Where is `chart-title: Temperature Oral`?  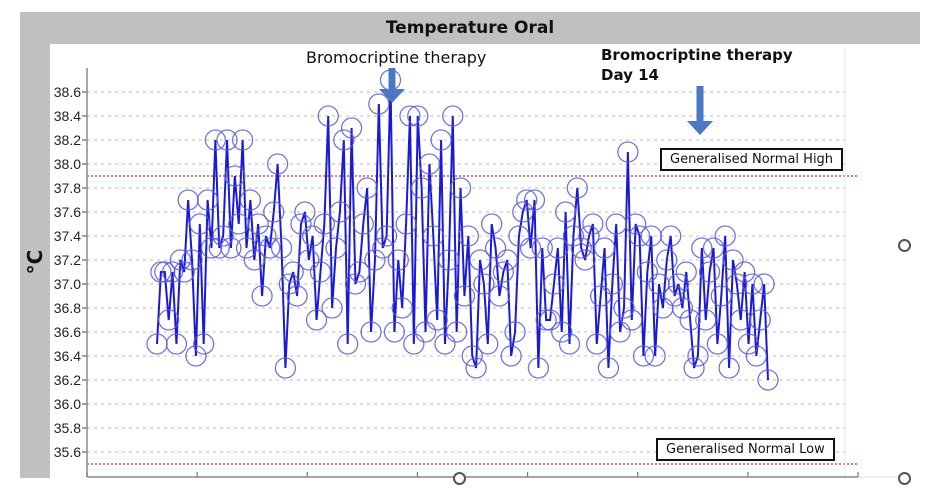 chart-title: Temperature Oral is located at coordinates (470, 28).